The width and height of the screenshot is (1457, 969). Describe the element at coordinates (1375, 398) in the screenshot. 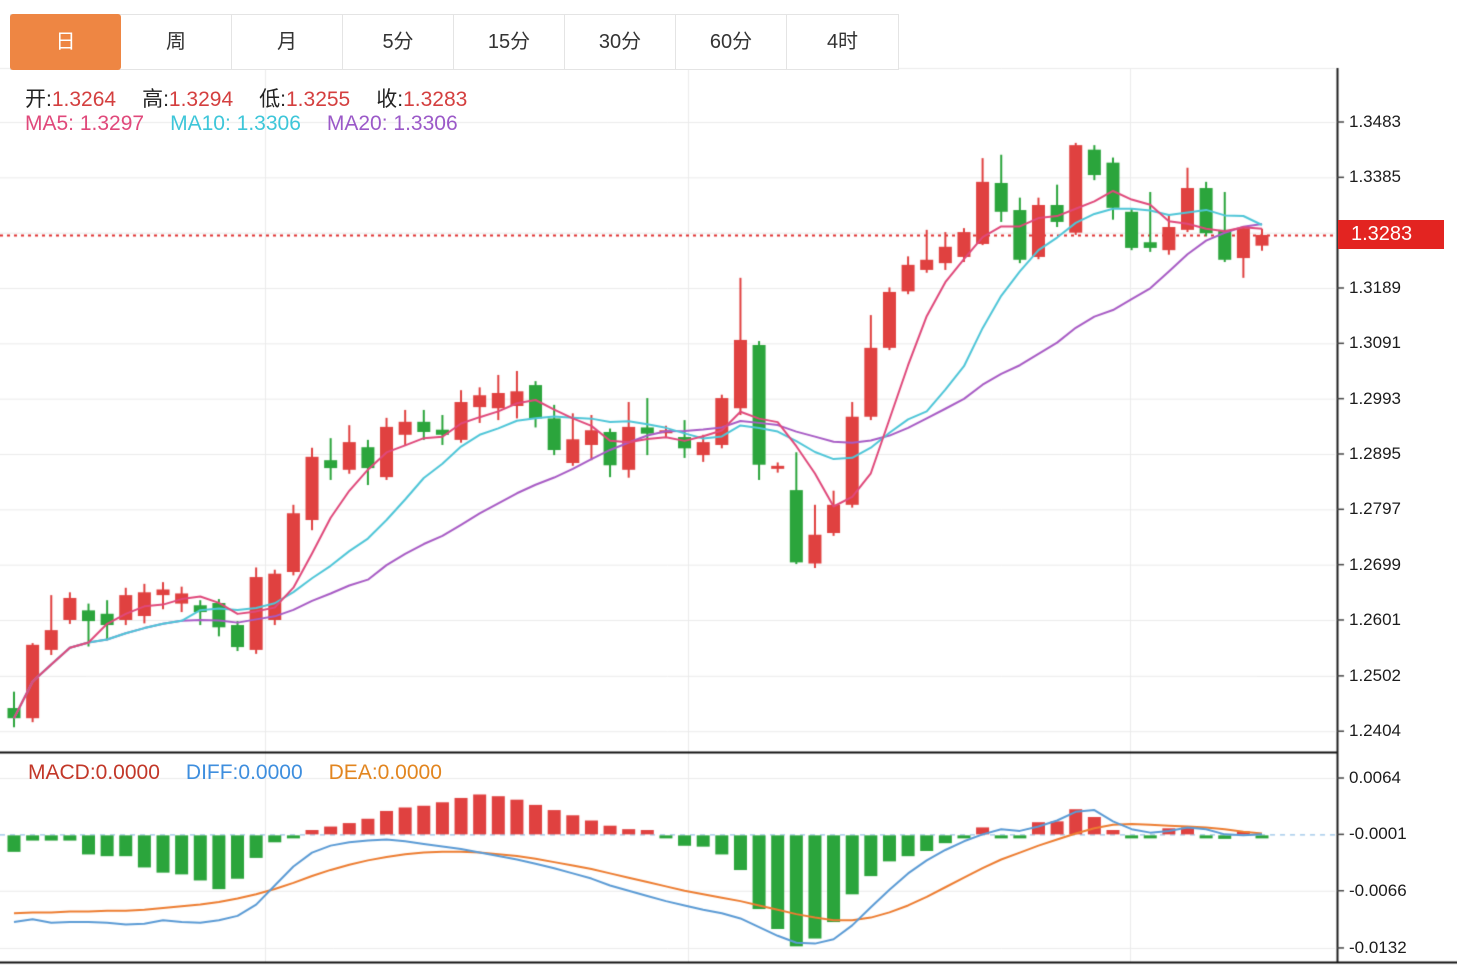

I see `price-tick-label: 1.2993` at that location.